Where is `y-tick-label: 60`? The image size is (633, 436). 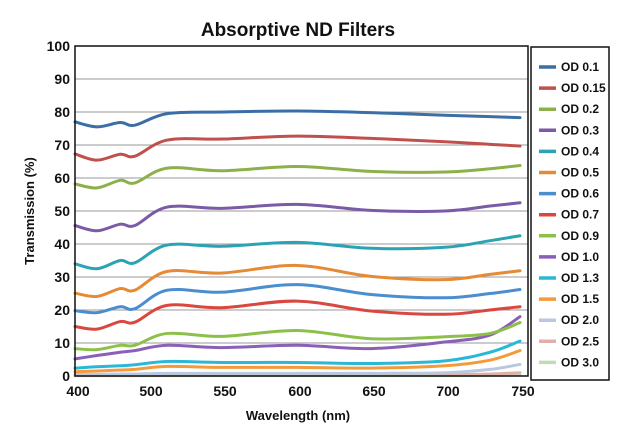 y-tick-label: 60 is located at coordinates (62, 178).